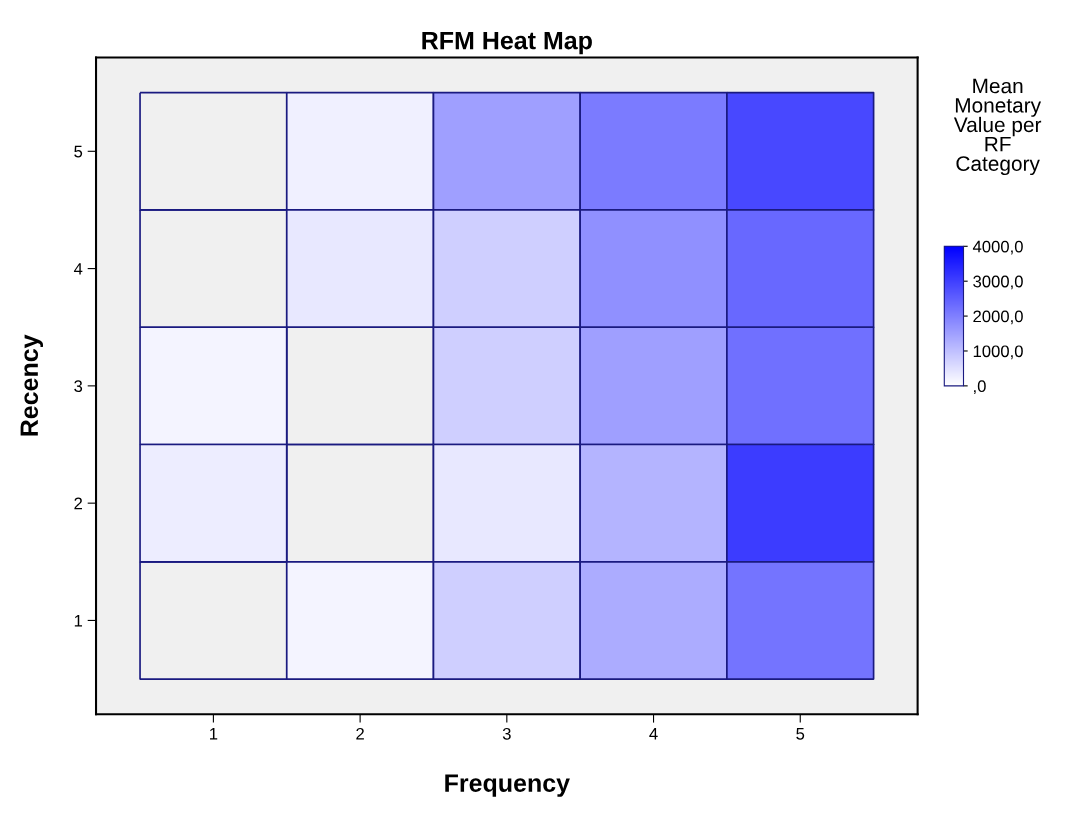  Describe the element at coordinates (998, 282) in the screenshot. I see `color-bar-label: 3000,0` at that location.